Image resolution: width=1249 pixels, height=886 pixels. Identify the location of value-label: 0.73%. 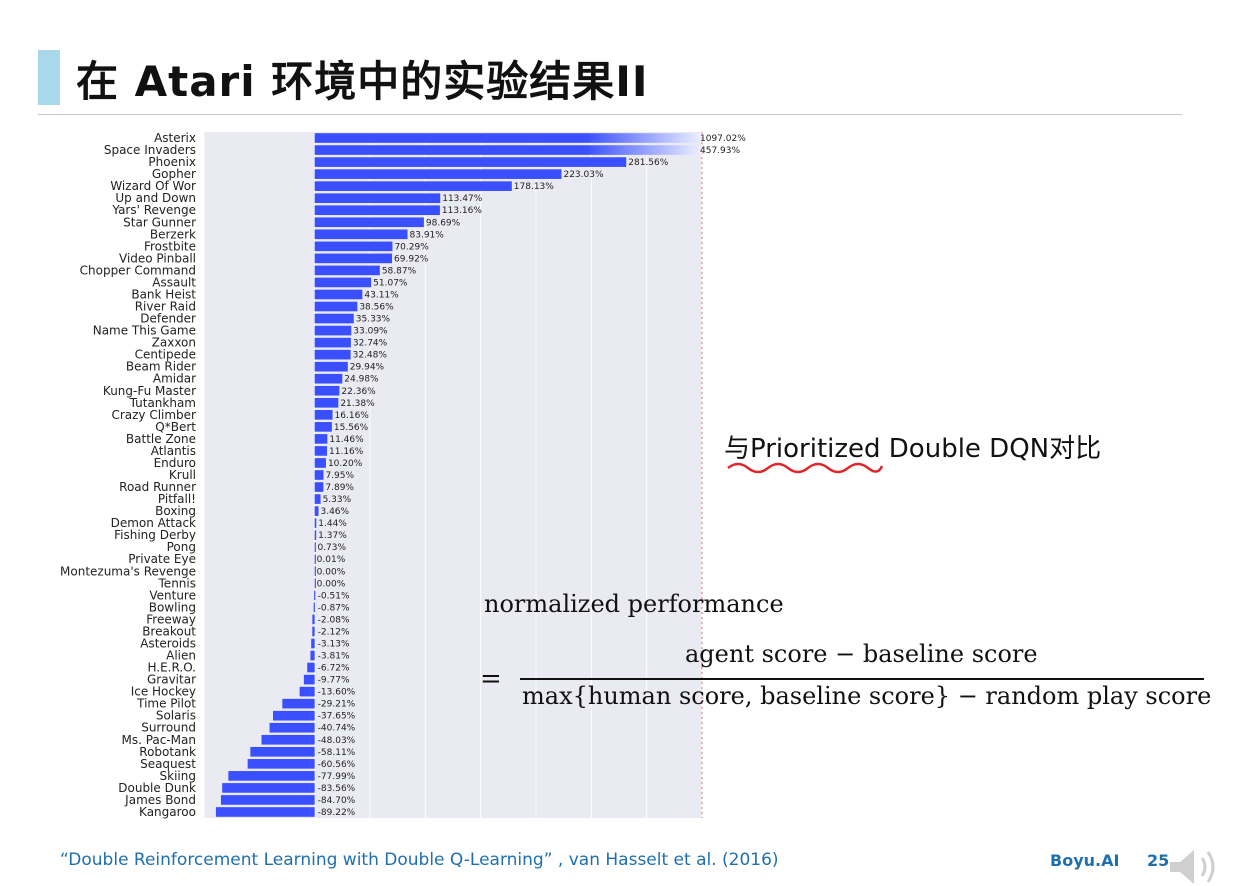
(331, 548).